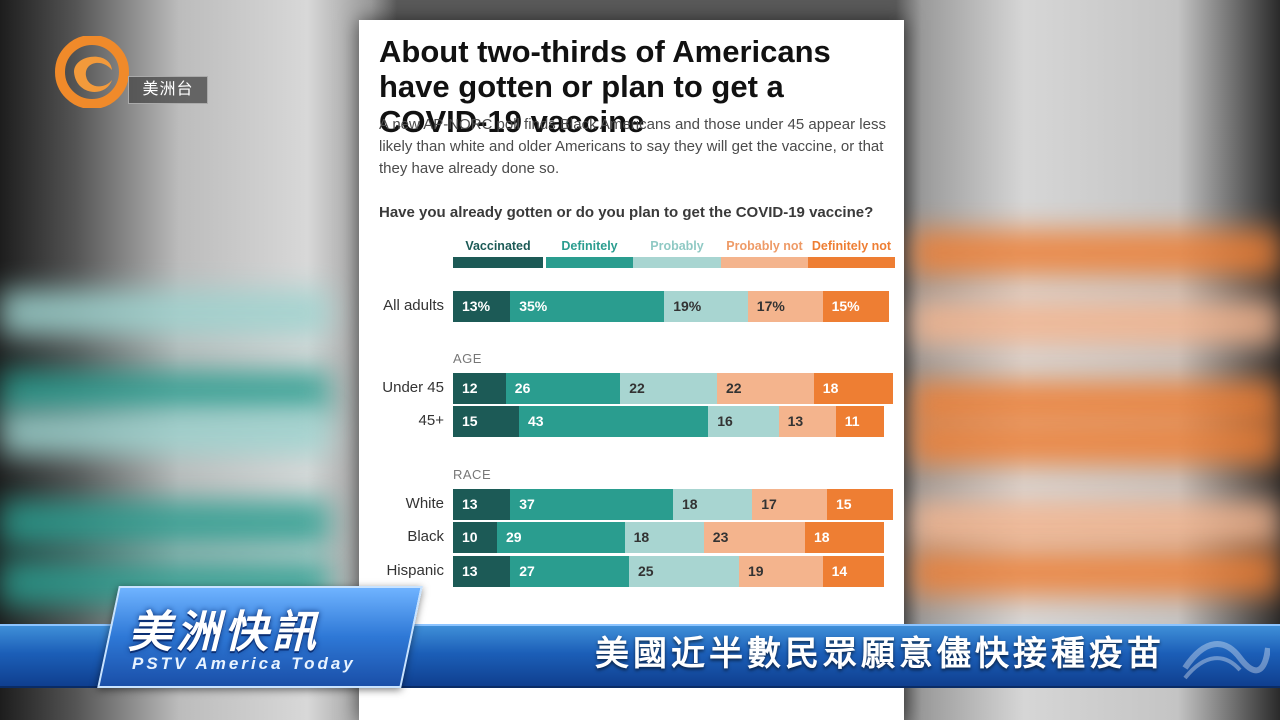 Image resolution: width=1280 pixels, height=720 pixels. Describe the element at coordinates (498, 262) in the screenshot. I see `legend-swatch-vaccinated` at that location.